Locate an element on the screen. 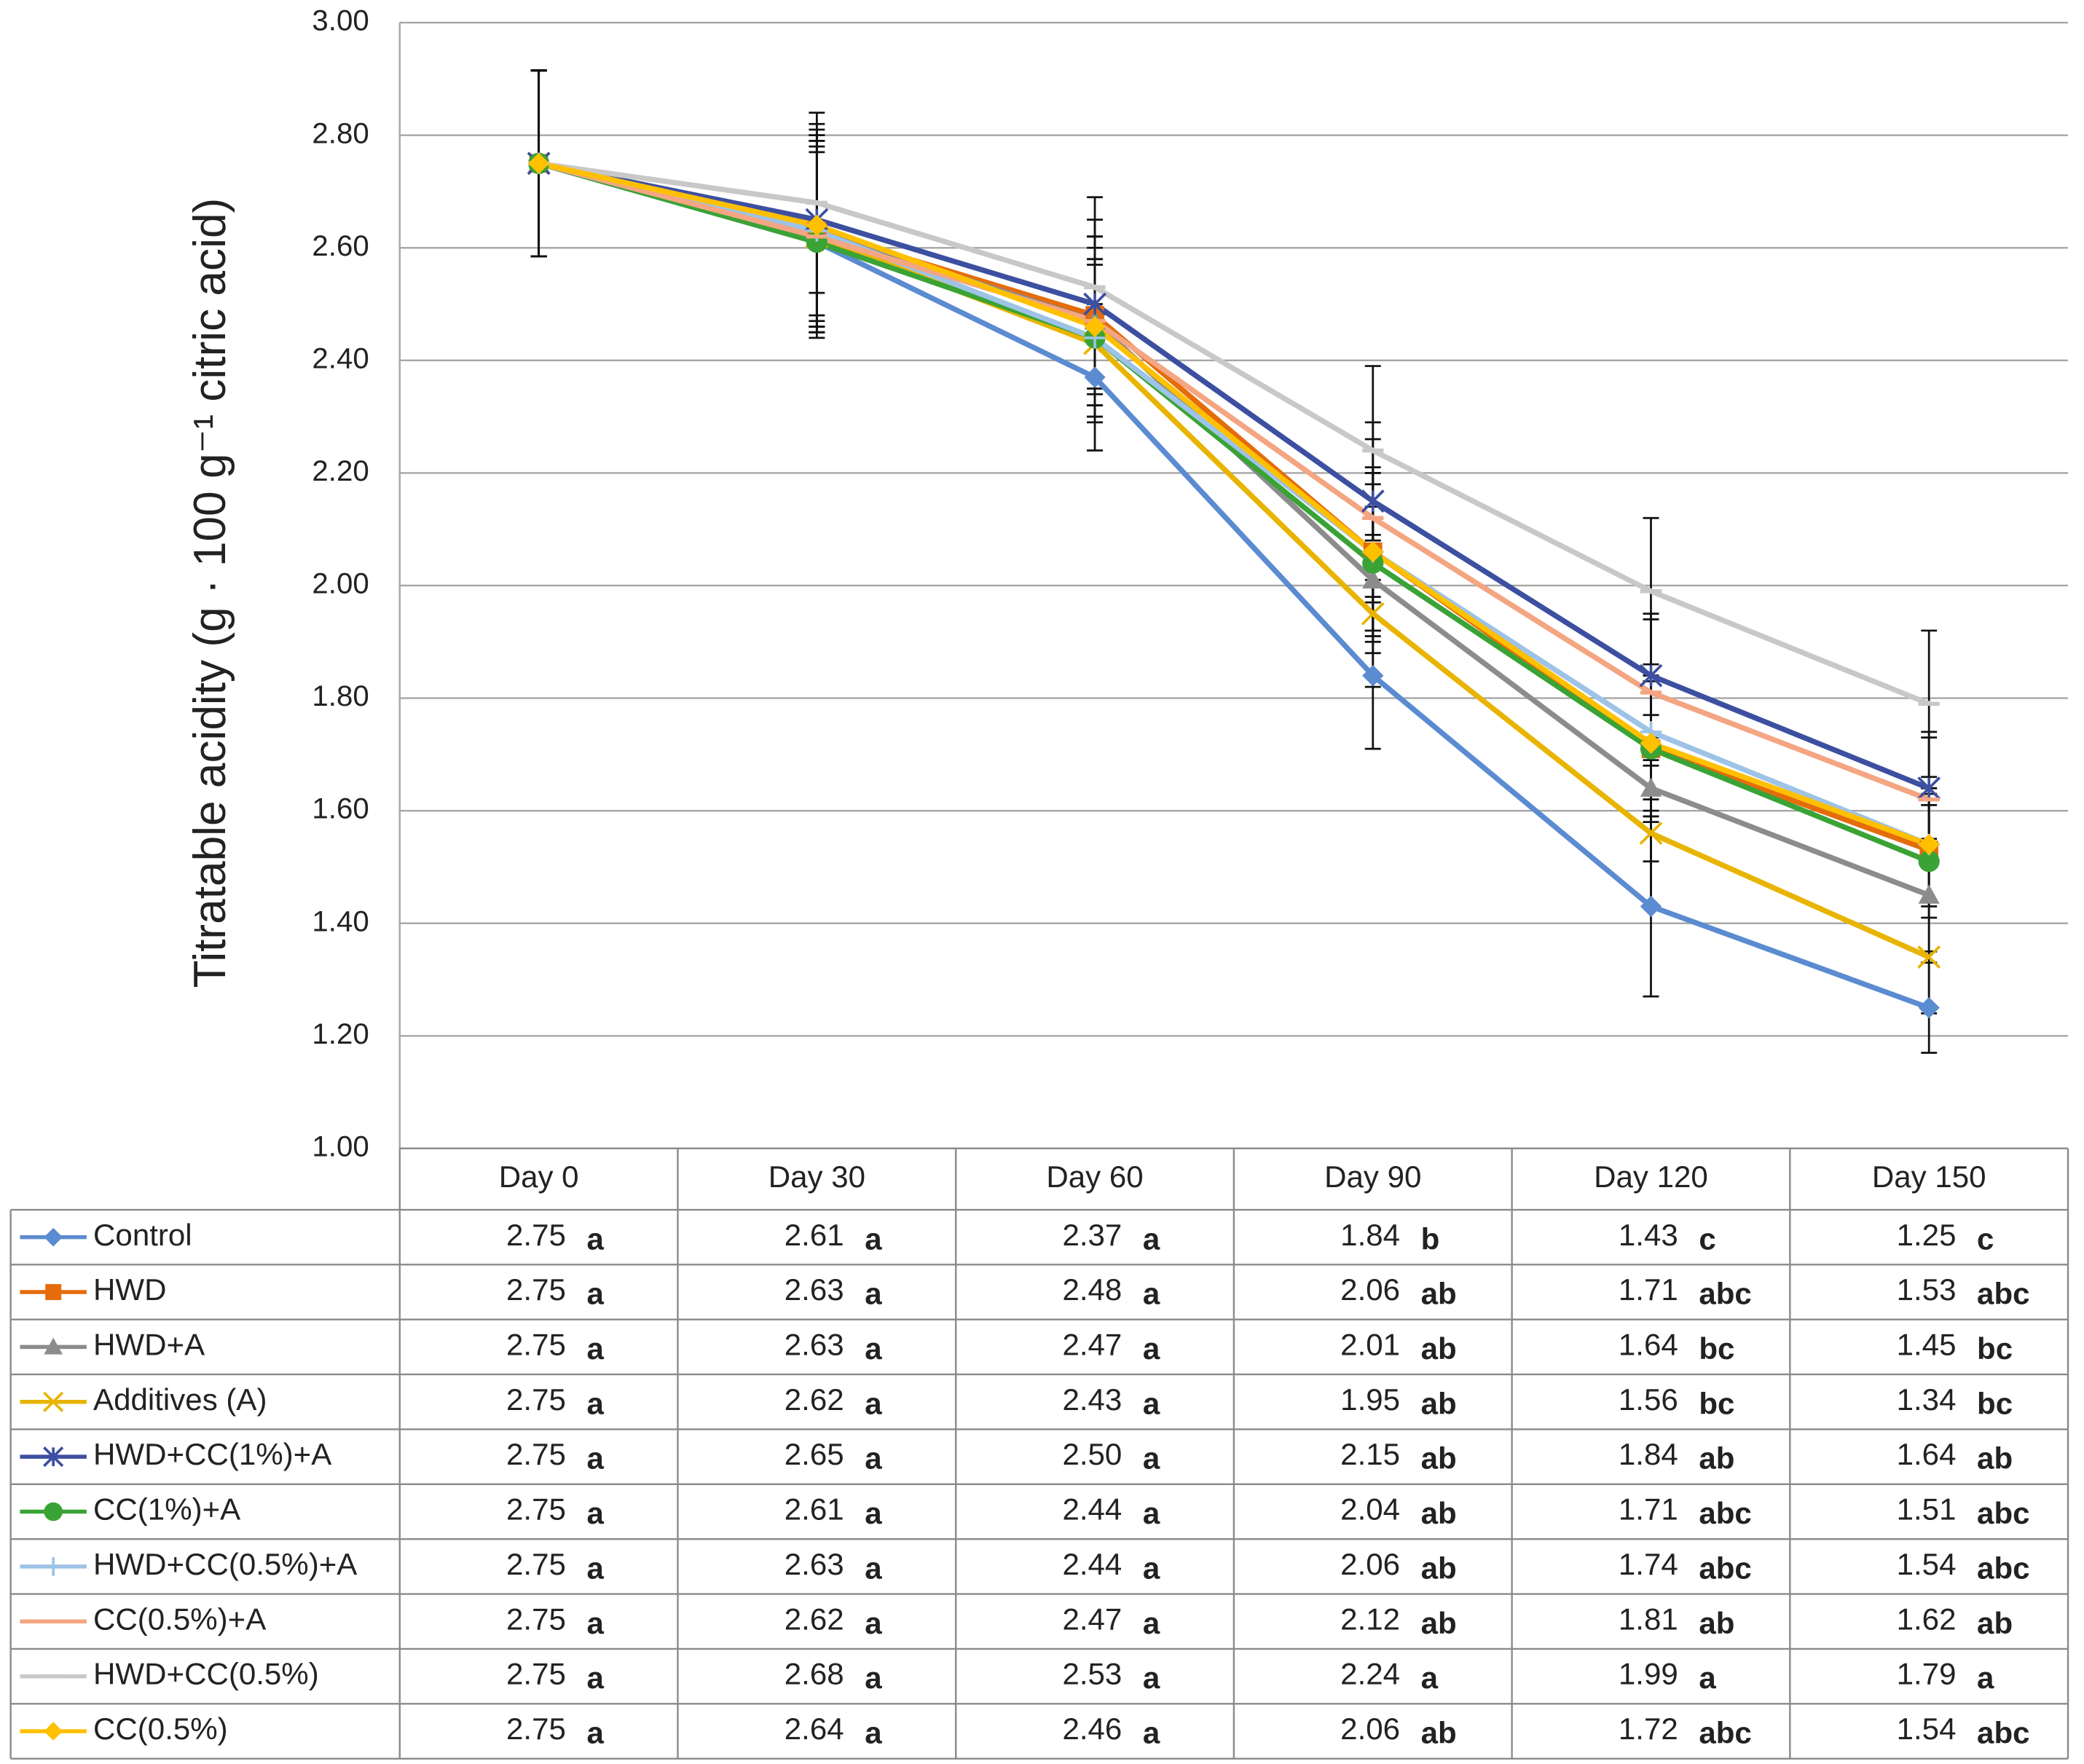 This screenshot has width=2084, height=1764. y-tick-label: 2.00 is located at coordinates (341, 583).